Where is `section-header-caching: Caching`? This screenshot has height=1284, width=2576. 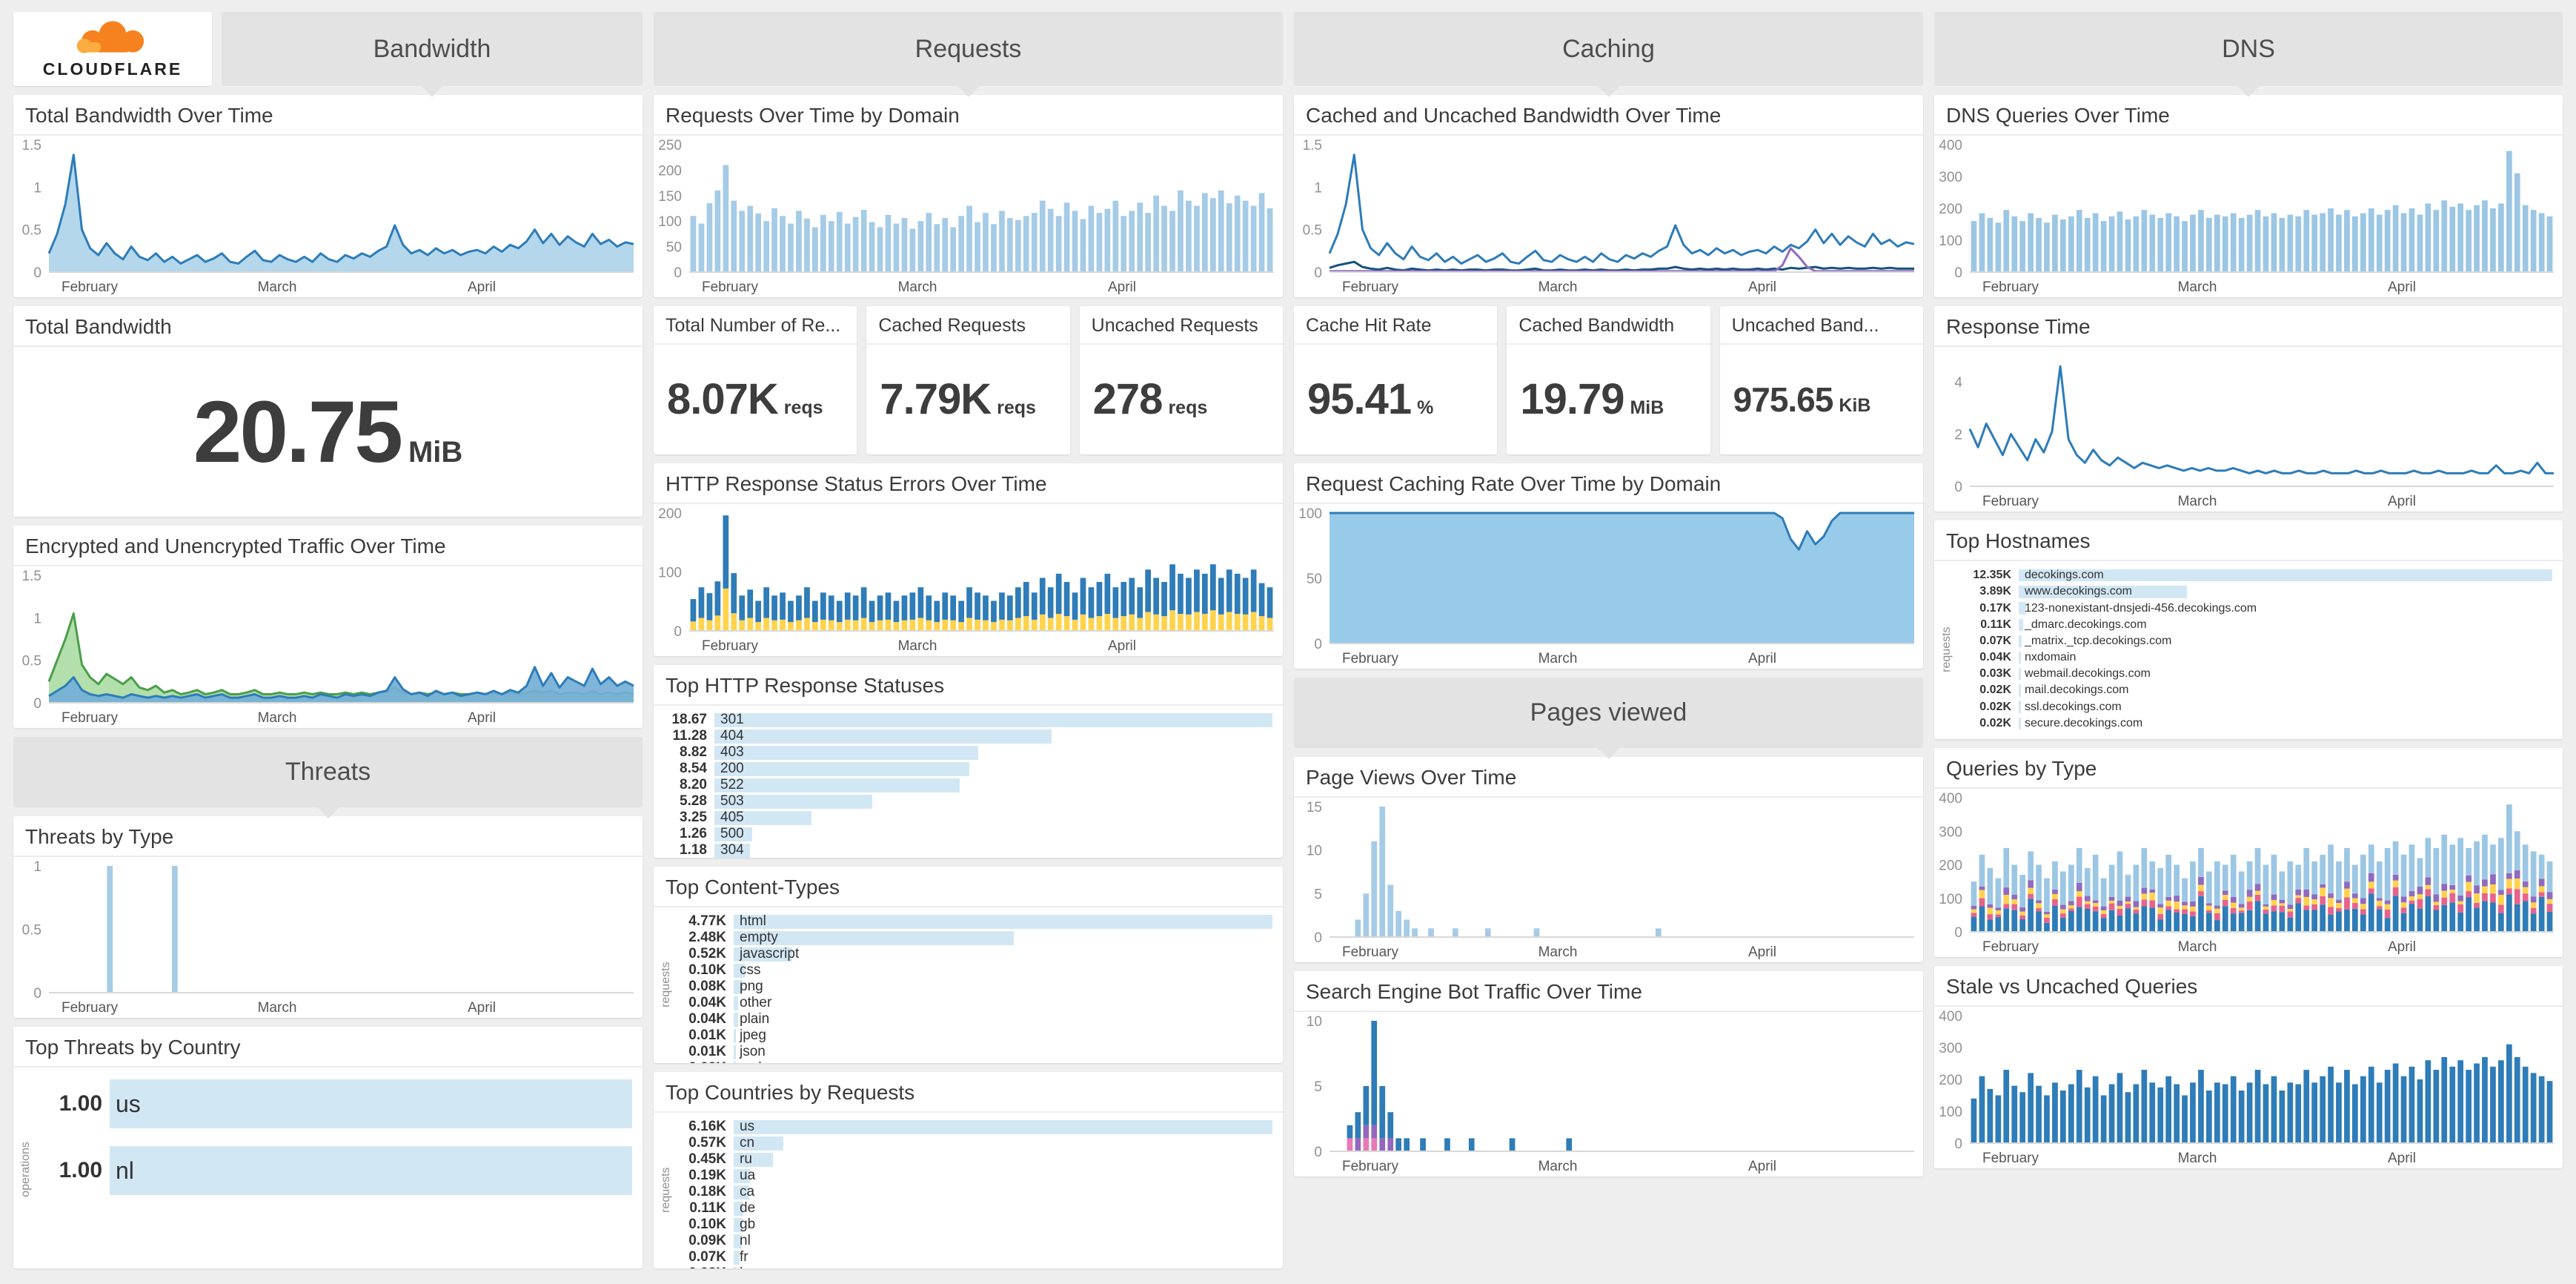 section-header-caching: Caching is located at coordinates (1609, 55).